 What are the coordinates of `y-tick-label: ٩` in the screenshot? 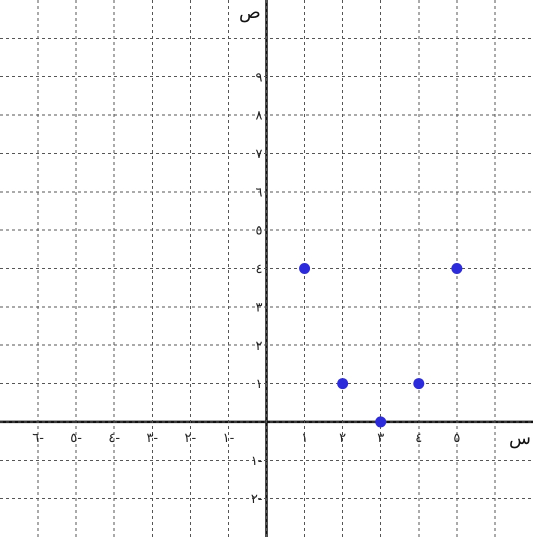 It's located at (259, 78).